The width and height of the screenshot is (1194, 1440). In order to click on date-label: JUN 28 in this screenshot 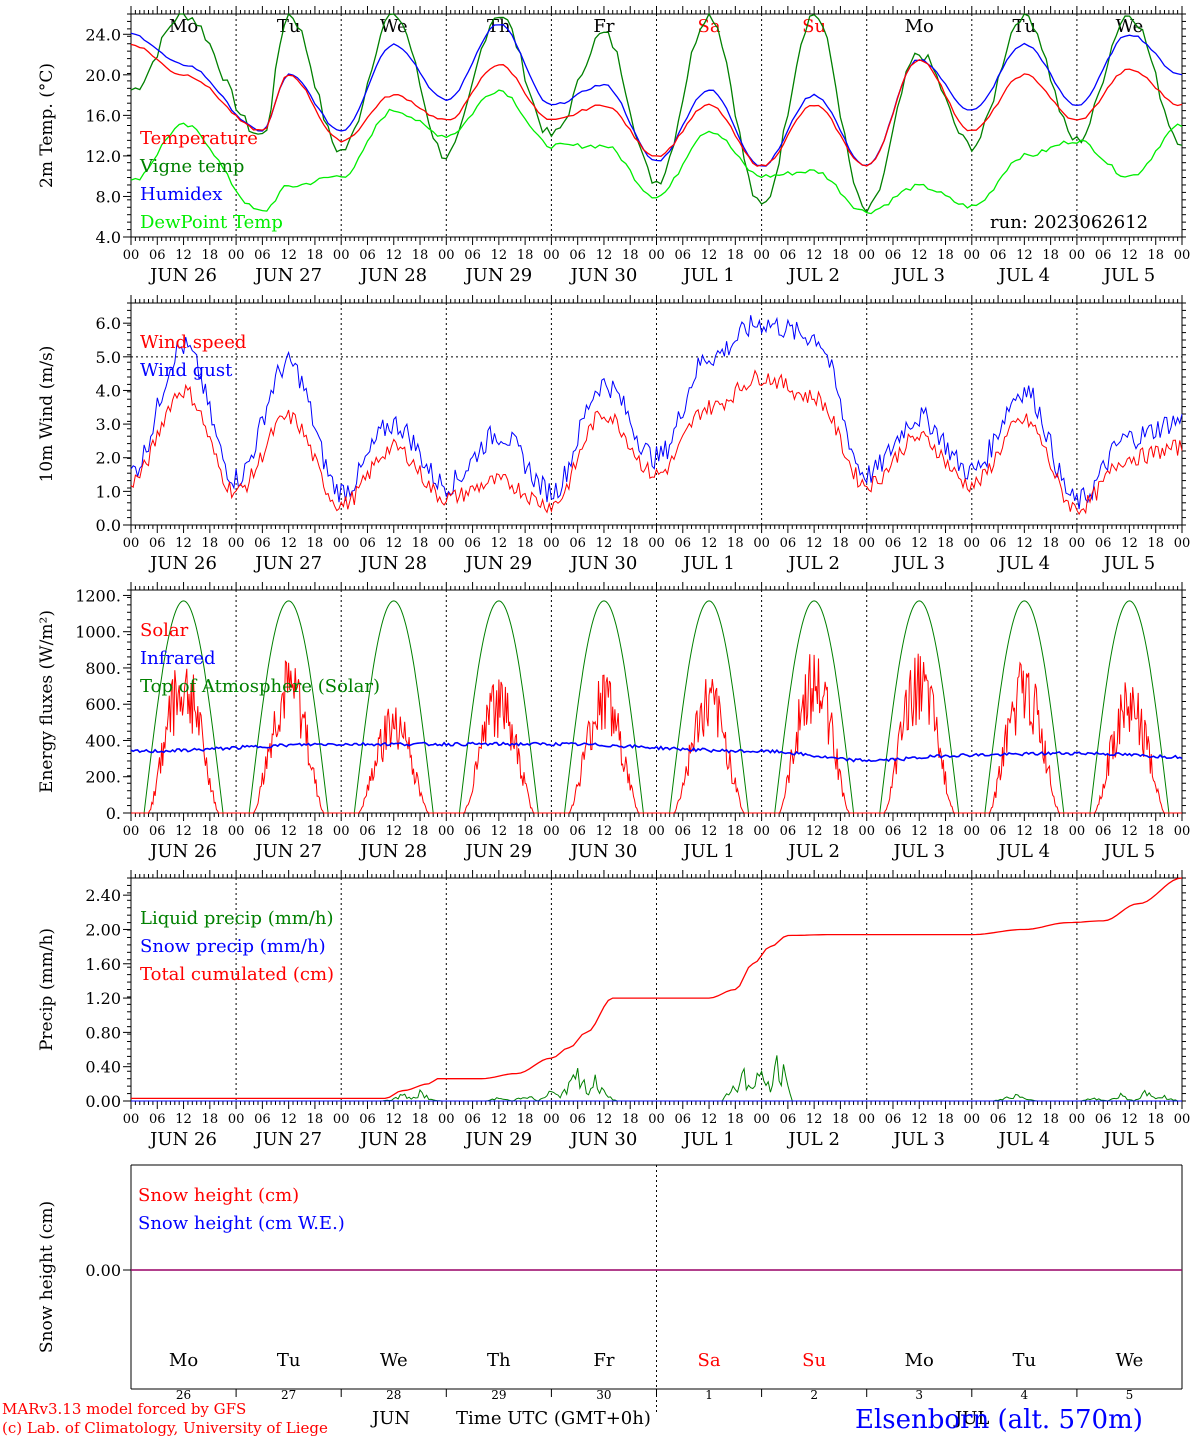, I will do `click(392, 1139)`.